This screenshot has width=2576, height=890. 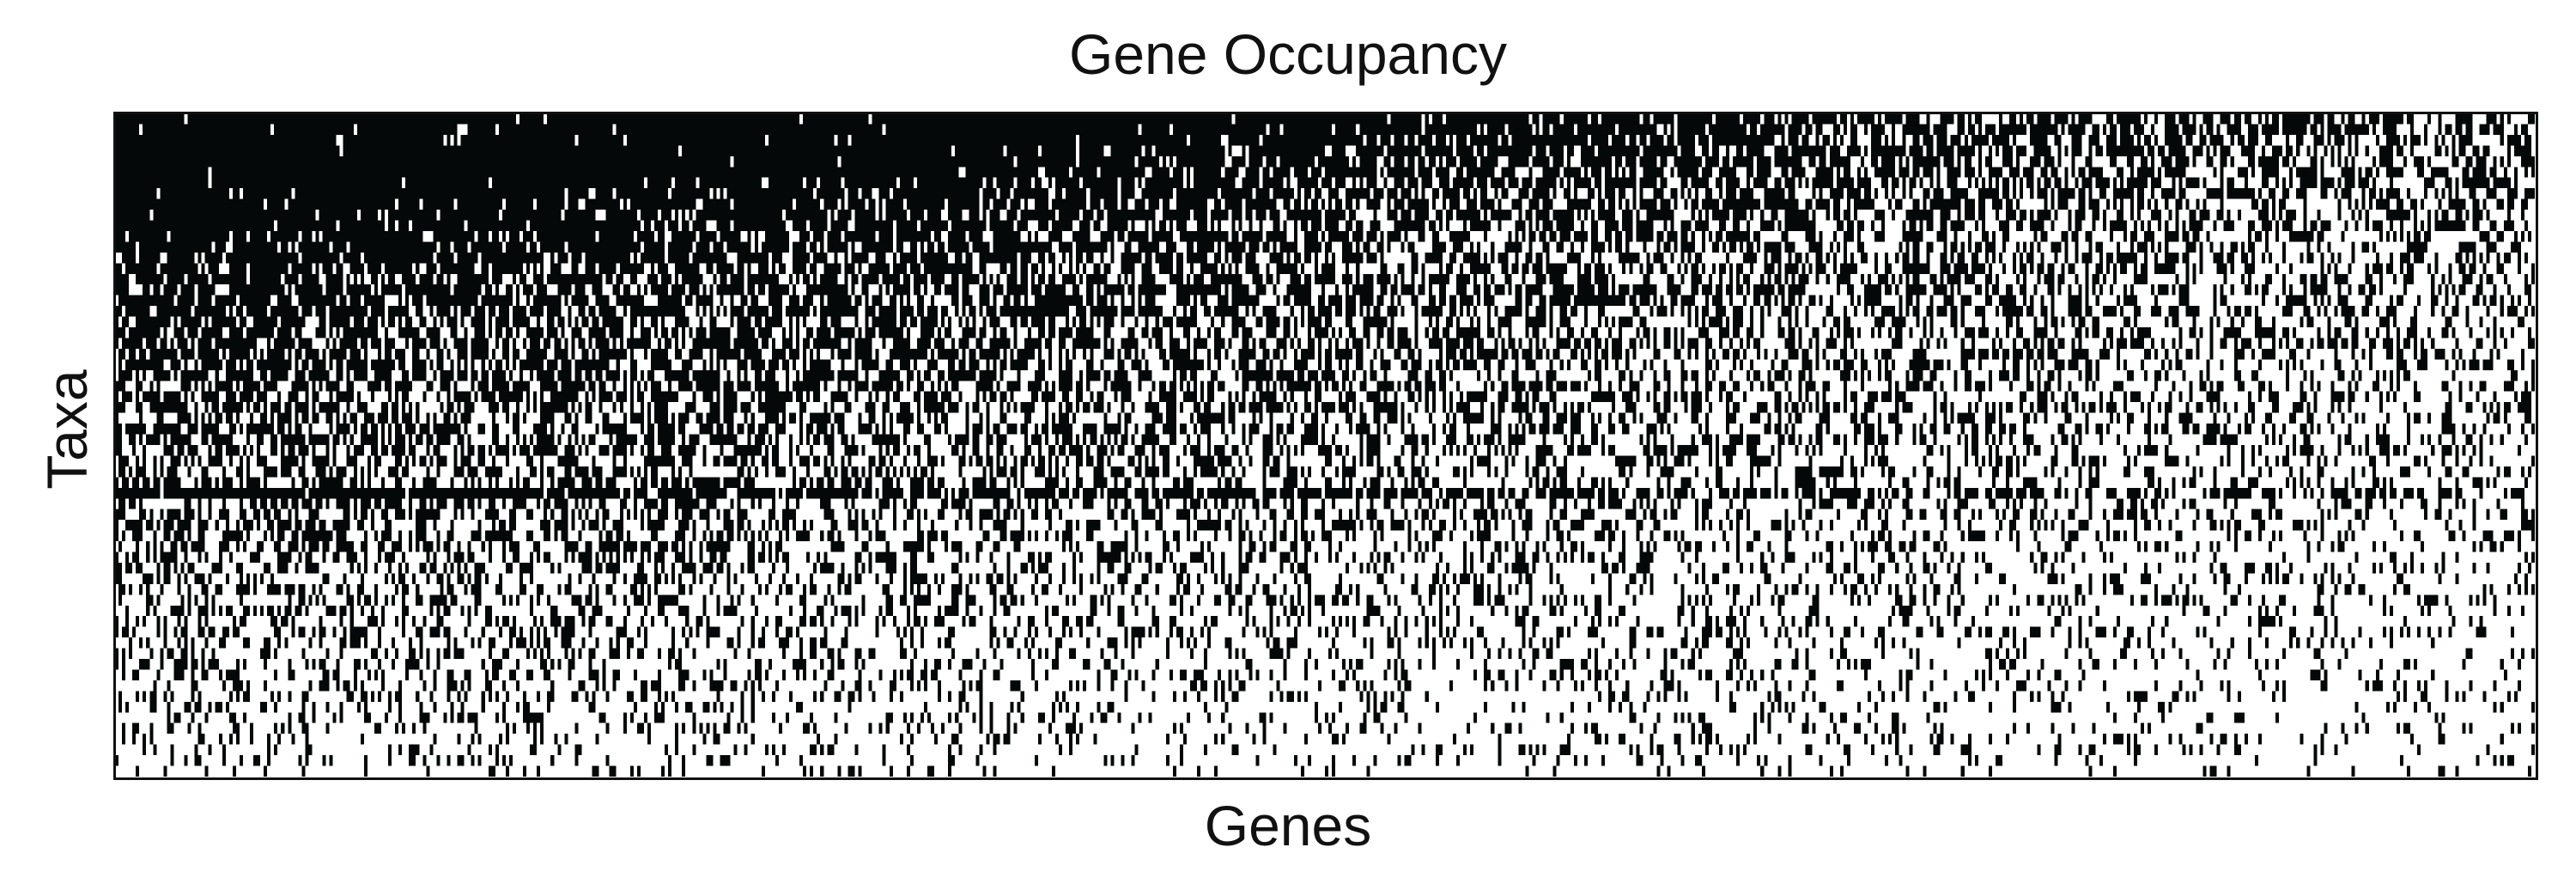 I want to click on y-axis-label: Taxa, so click(x=67, y=429).